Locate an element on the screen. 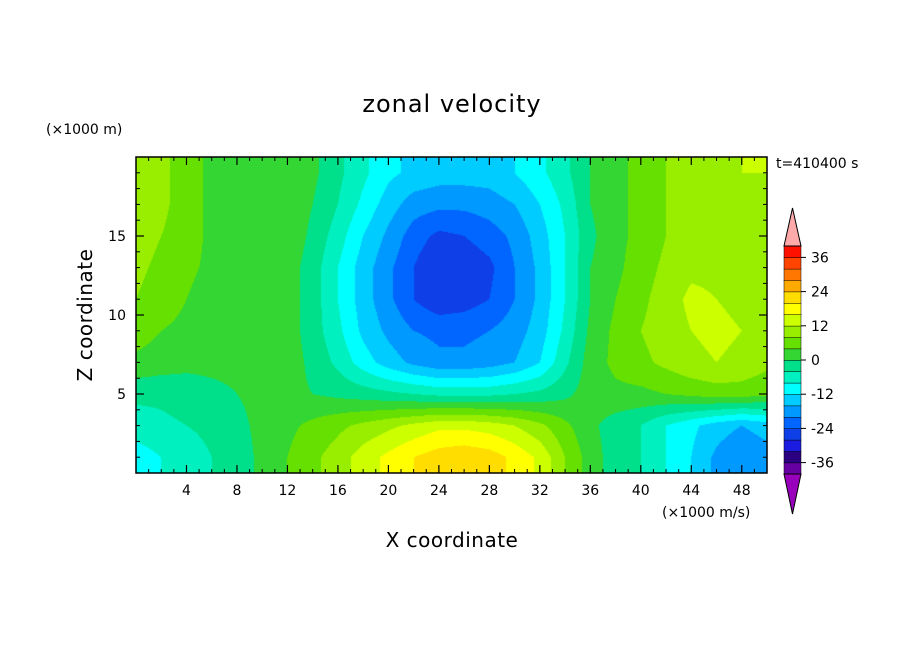  y-tick-label: 10 is located at coordinates (117, 316).